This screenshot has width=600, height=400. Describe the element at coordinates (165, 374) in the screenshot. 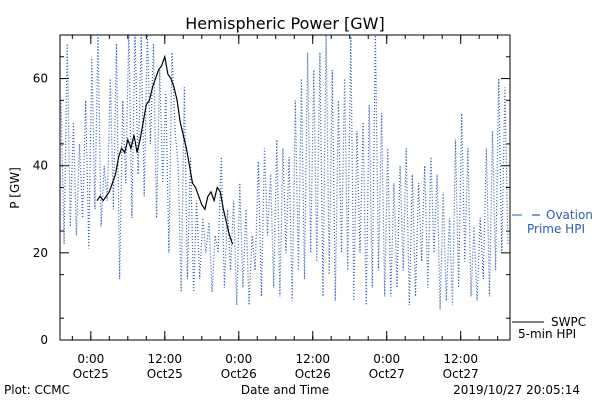

I see `x-tick-label-date-1: Oct25` at that location.